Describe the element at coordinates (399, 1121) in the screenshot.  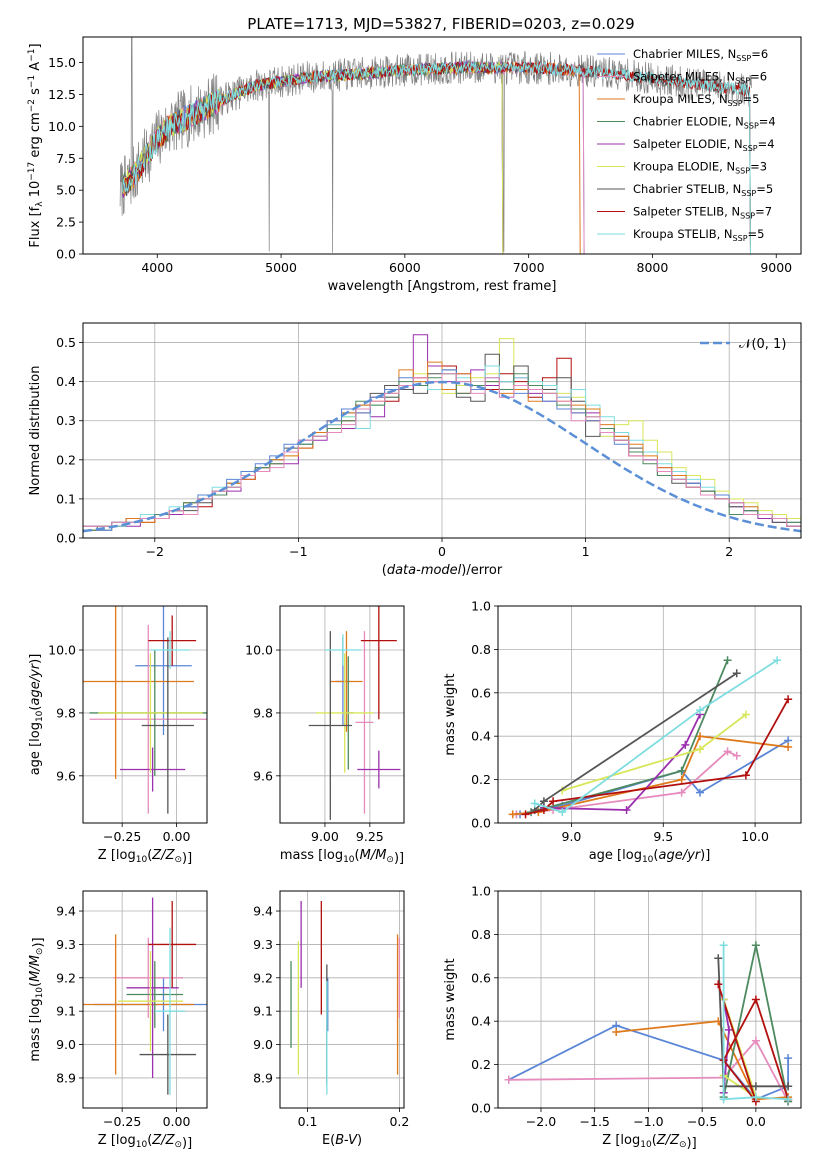
I see `x-tick-label: 0.2` at that location.